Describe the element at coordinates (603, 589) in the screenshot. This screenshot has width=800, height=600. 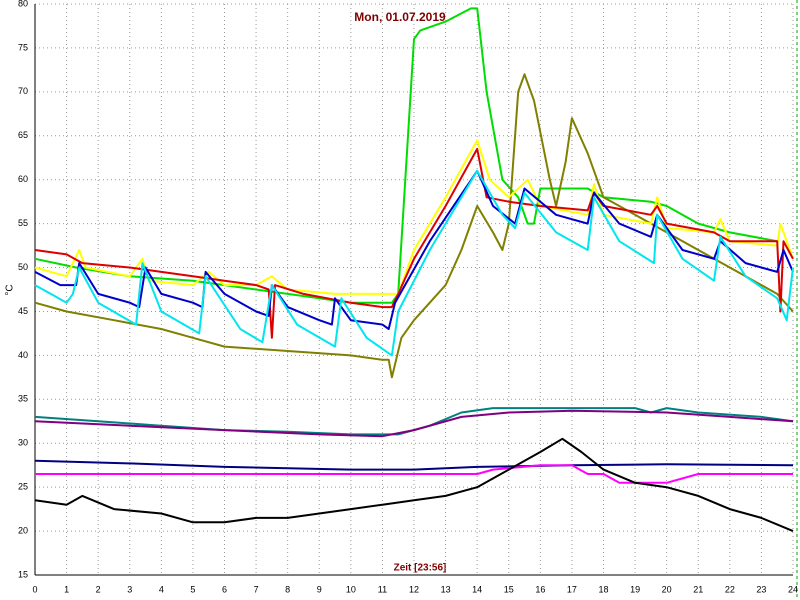
I see `x-tick-label: 18` at that location.